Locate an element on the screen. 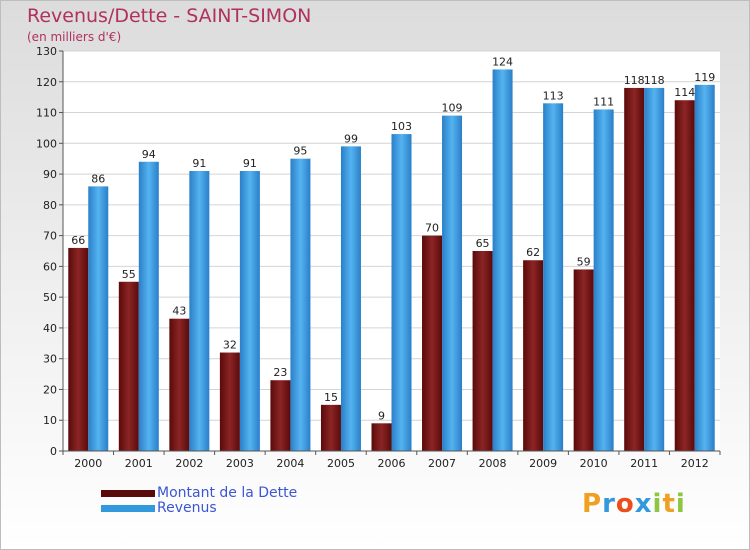 The image size is (750, 550). data-label-dette: 43 is located at coordinates (179, 311).